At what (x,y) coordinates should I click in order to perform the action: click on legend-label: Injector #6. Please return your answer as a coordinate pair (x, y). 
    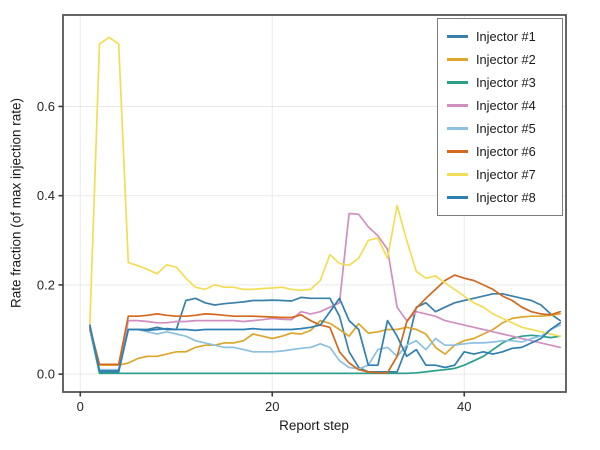
    Looking at the image, I should click on (506, 151).